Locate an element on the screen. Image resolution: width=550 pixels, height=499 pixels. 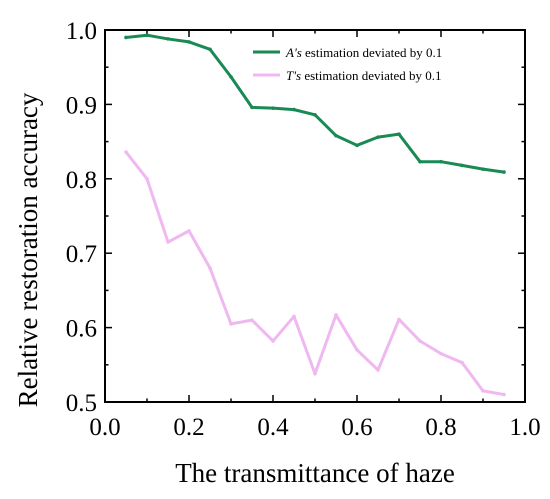
y-tick-label: 1.0 is located at coordinates (81, 31).